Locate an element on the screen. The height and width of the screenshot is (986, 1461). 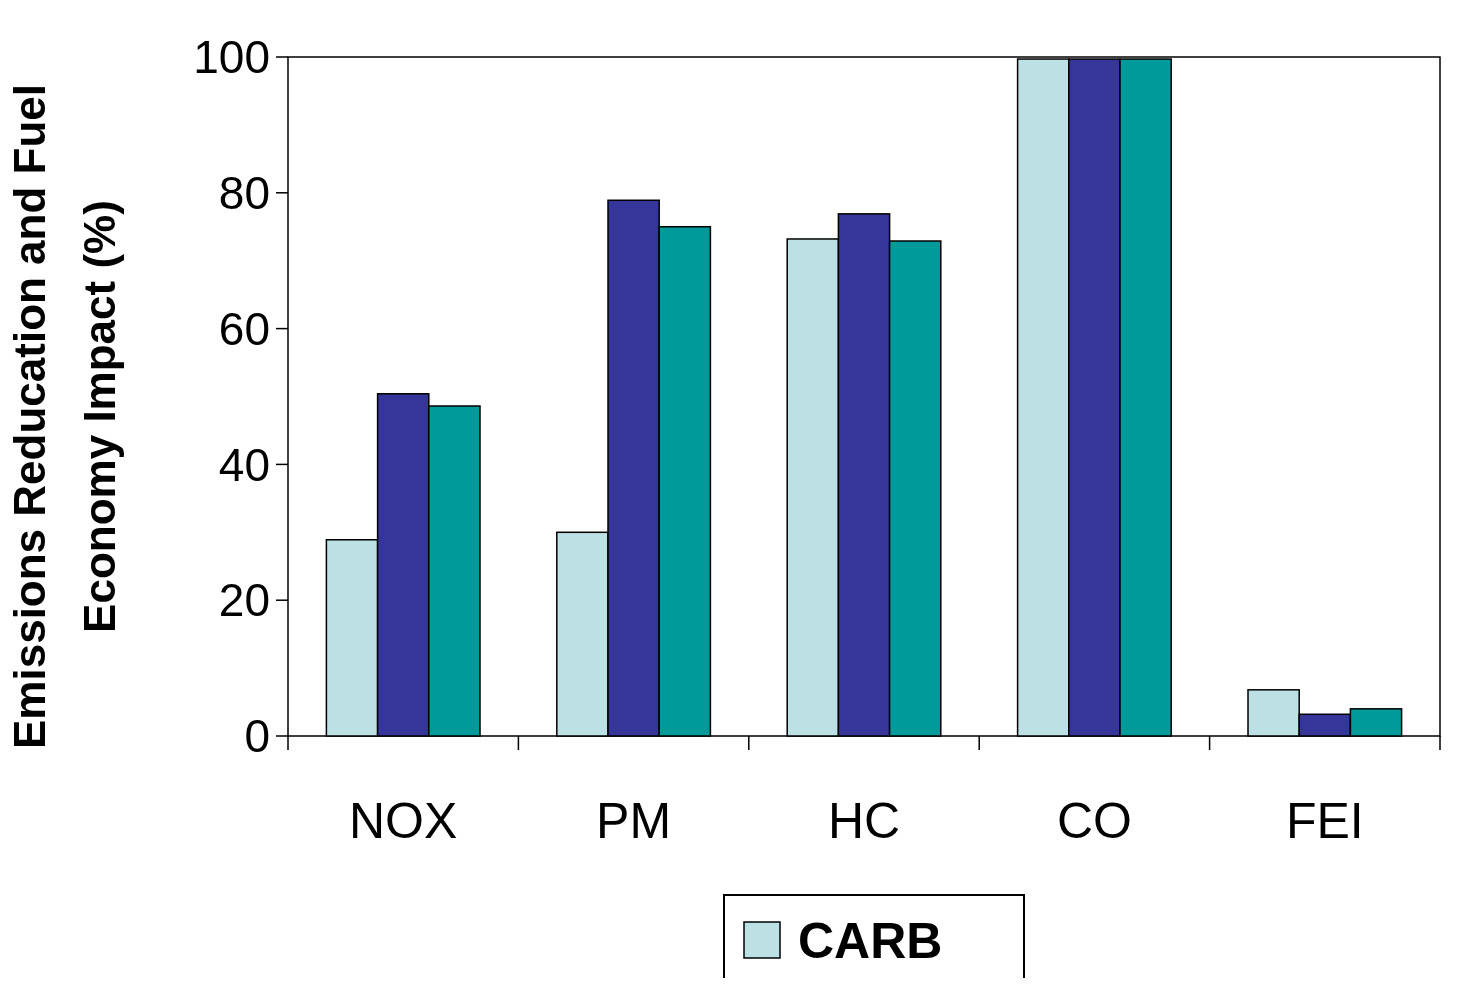
y-tick-label: 20 is located at coordinates (244, 600).